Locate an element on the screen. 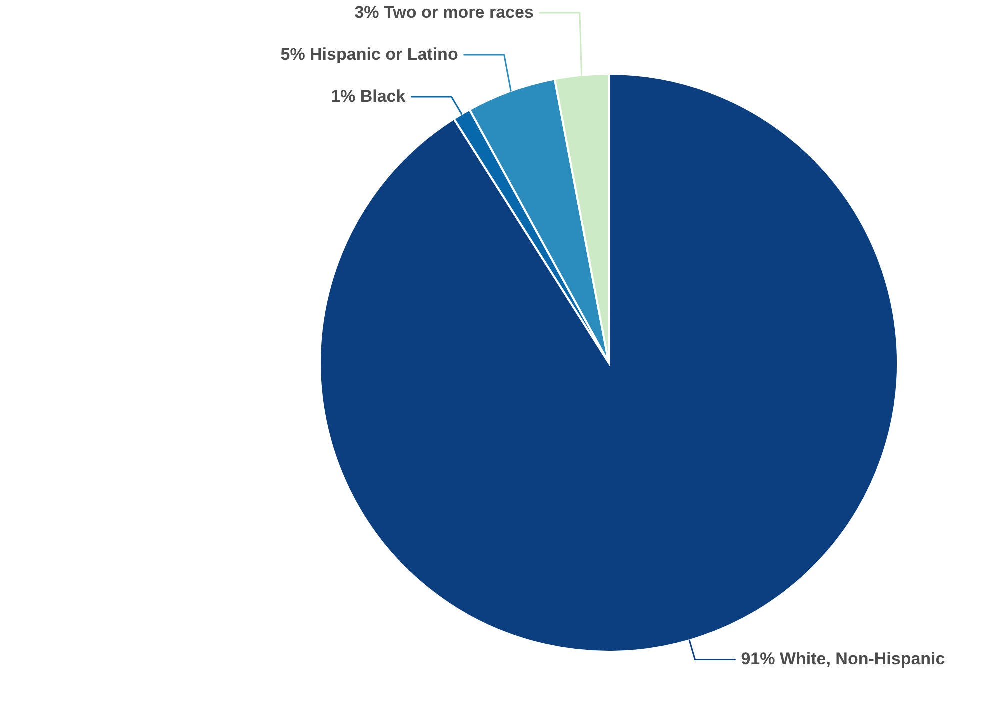  slice-label: 1% Black is located at coordinates (368, 96).